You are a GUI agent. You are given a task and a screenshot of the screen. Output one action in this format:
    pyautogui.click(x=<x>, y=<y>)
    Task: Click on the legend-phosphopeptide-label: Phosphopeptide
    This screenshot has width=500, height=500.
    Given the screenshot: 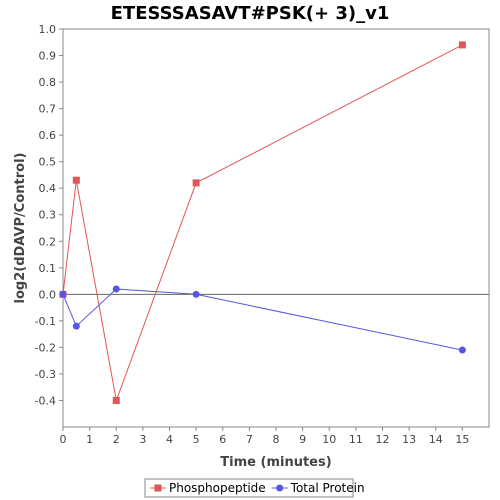 What is the action you would take?
    pyautogui.click(x=217, y=488)
    